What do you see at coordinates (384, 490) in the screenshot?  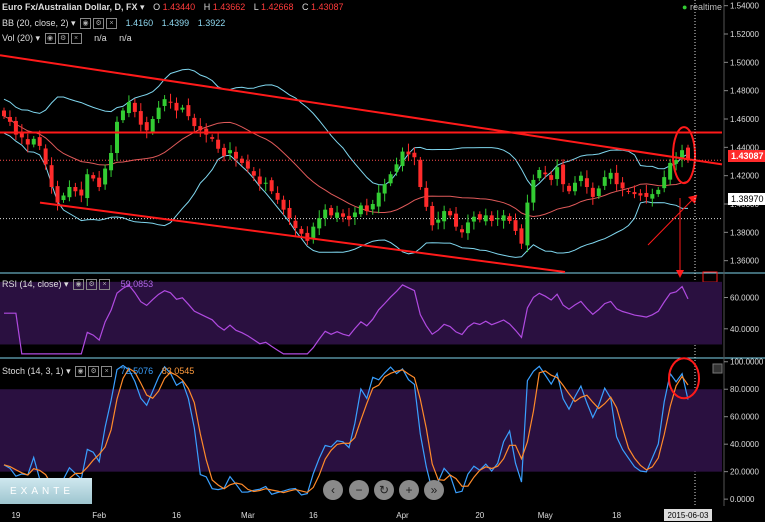 I see `reset-button: ↻` at bounding box center [384, 490].